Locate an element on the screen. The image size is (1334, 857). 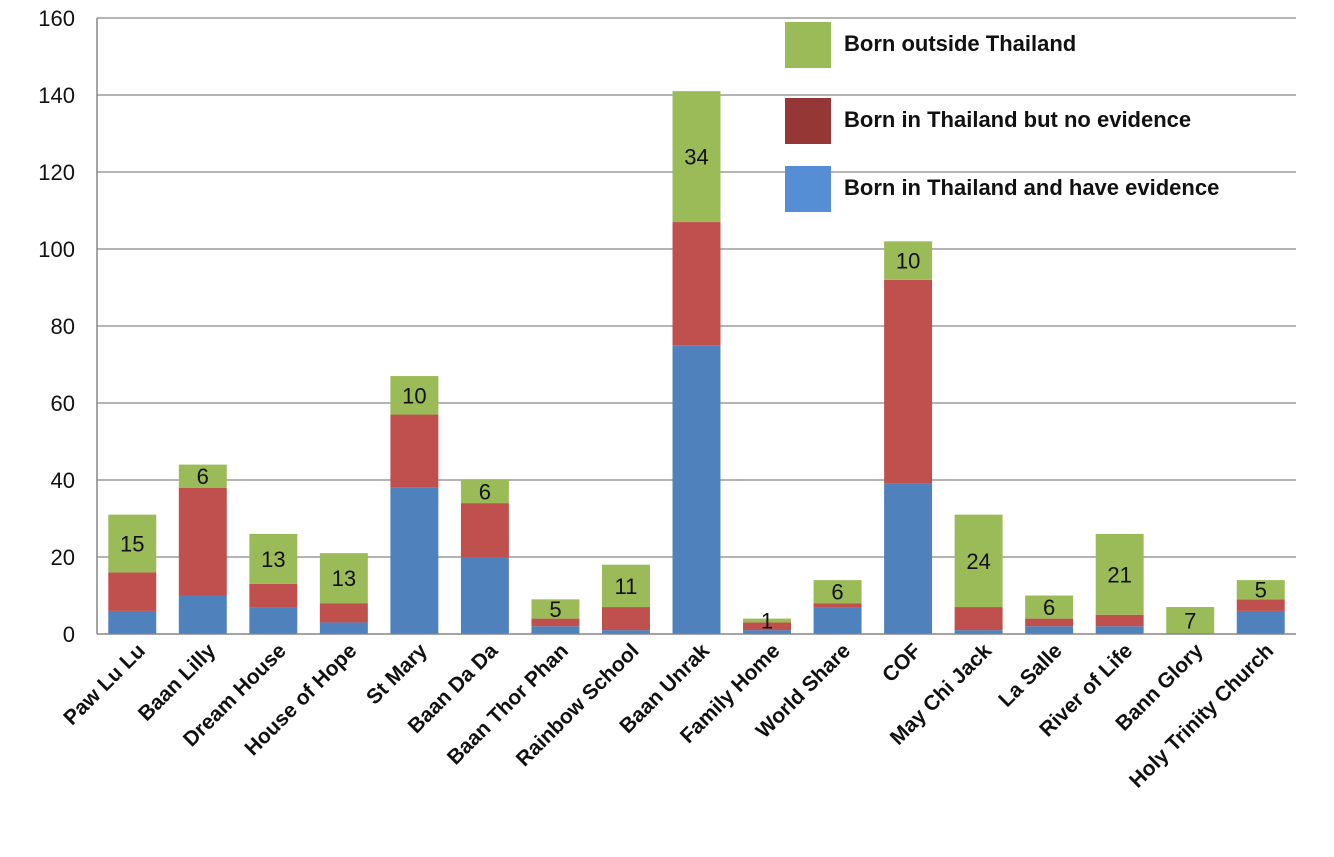
legend-label: Born in Thailand and have evidence is located at coordinates (1031, 187).